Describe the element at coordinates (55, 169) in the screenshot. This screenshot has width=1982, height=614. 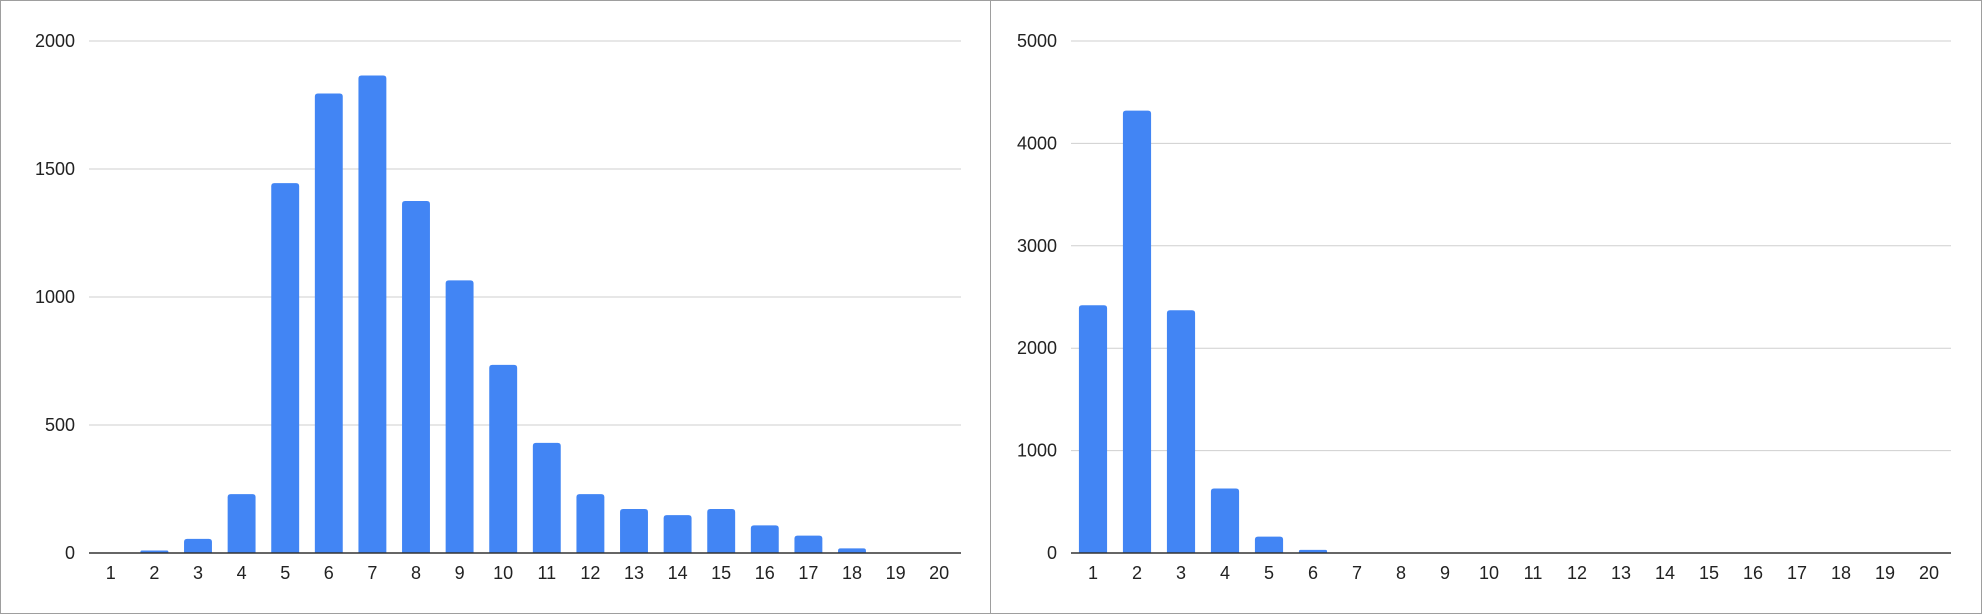
I see `y-tick-label: 1500` at that location.